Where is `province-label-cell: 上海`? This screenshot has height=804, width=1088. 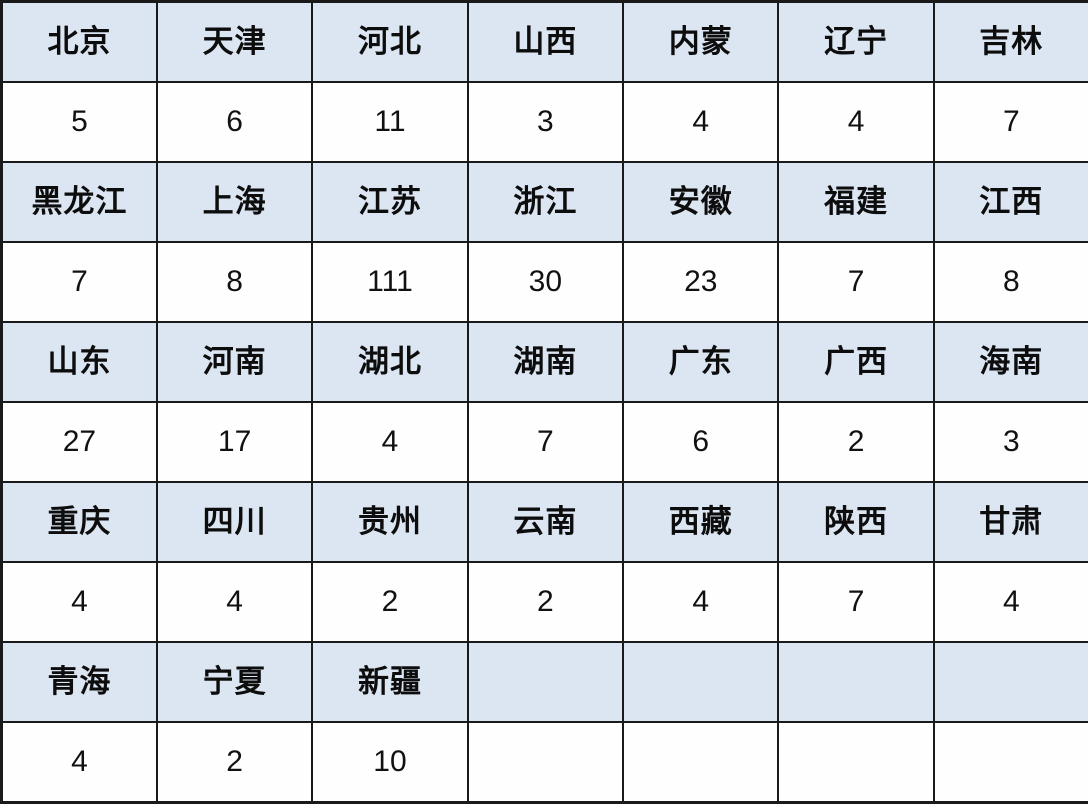
province-label-cell: 上海 is located at coordinates (234, 202).